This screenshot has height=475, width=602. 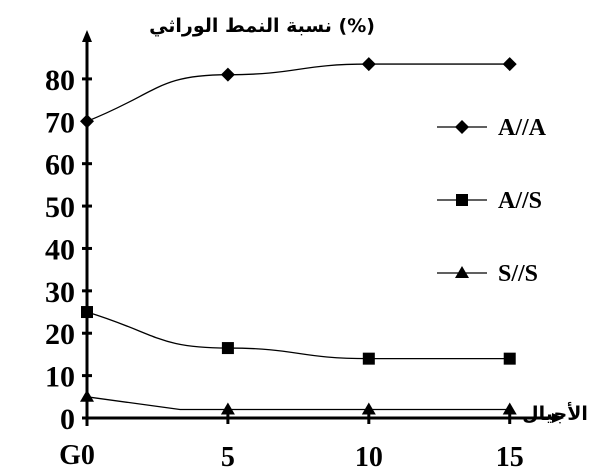 I want to click on y-tick-label: 0, so click(x=67, y=419).